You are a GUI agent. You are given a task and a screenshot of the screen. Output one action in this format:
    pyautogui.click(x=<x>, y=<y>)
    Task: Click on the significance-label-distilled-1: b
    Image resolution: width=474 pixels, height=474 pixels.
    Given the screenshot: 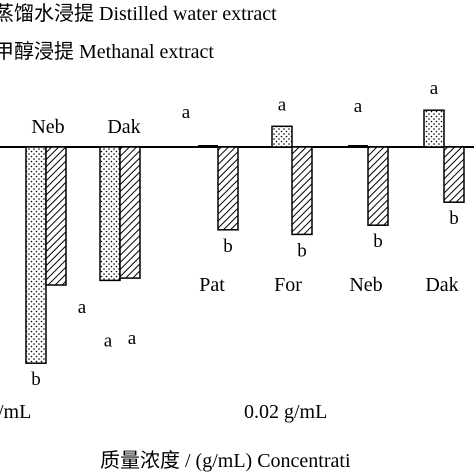 What is the action you would take?
    pyautogui.click(x=36, y=379)
    